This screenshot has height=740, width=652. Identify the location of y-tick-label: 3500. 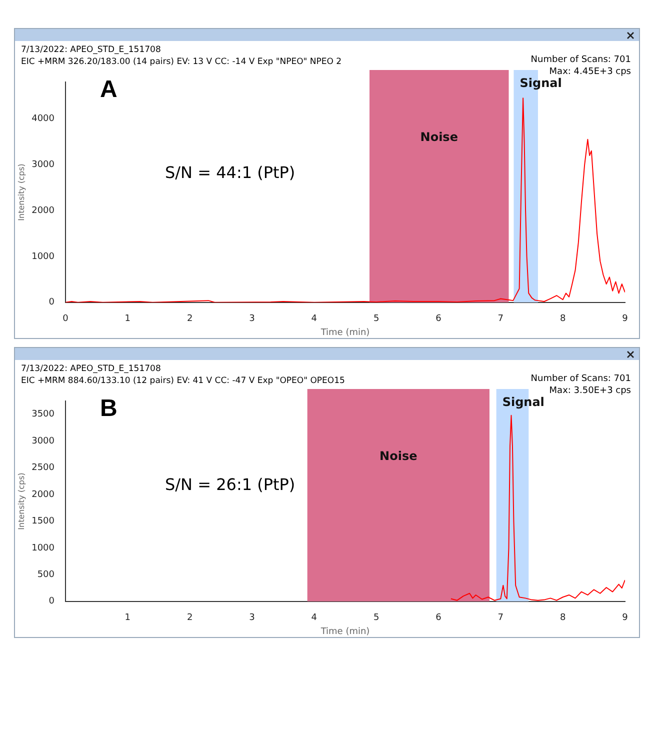
(43, 415).